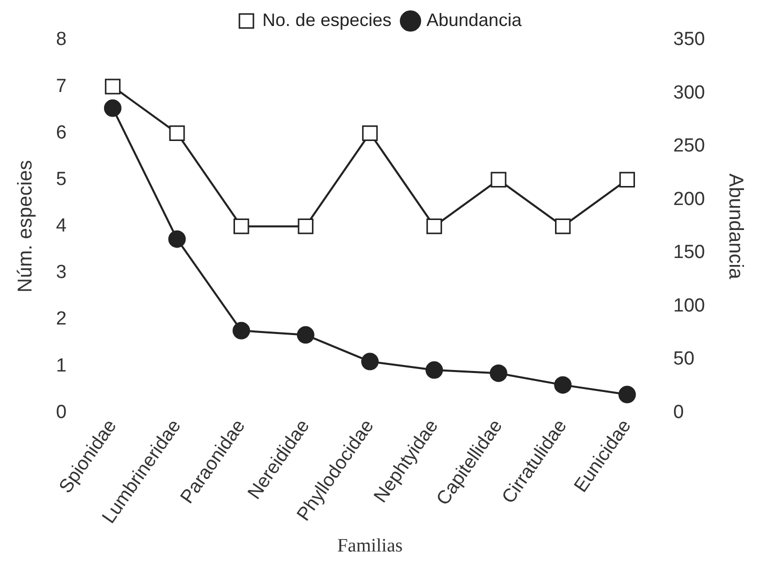 The width and height of the screenshot is (761, 572). Describe the element at coordinates (689, 93) in the screenshot. I see `y2-tick-label: 300` at that location.